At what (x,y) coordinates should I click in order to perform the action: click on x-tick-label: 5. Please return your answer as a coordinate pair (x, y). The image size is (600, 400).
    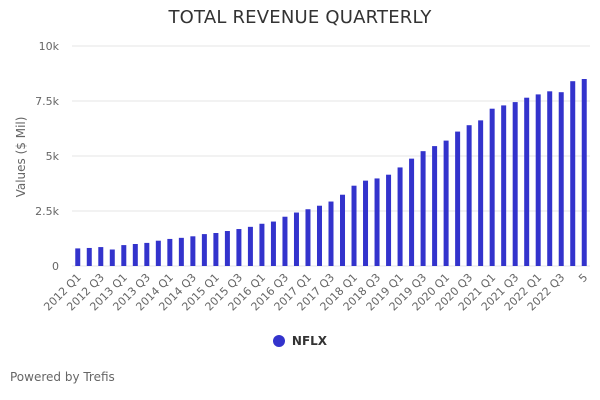
    Looking at the image, I should click on (583, 278).